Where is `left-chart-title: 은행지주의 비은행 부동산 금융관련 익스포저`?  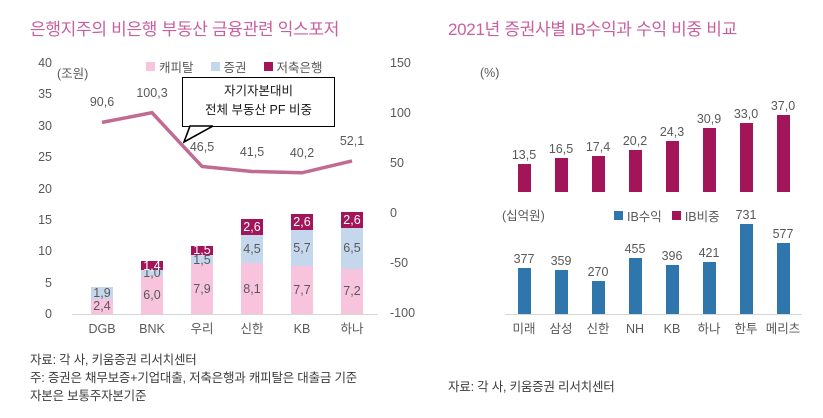 left-chart-title: 은행지주의 비은행 부동산 금융관련 익스포저 is located at coordinates (185, 29).